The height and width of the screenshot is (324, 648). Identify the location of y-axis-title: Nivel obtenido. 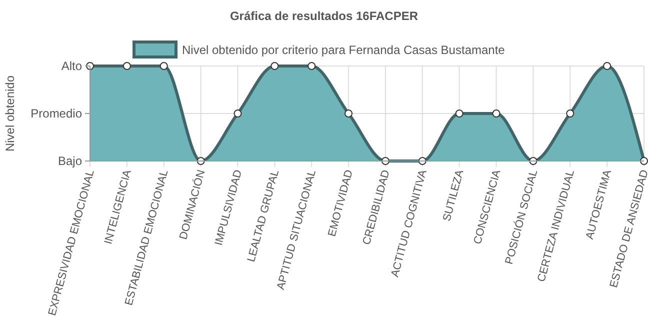
(10, 113).